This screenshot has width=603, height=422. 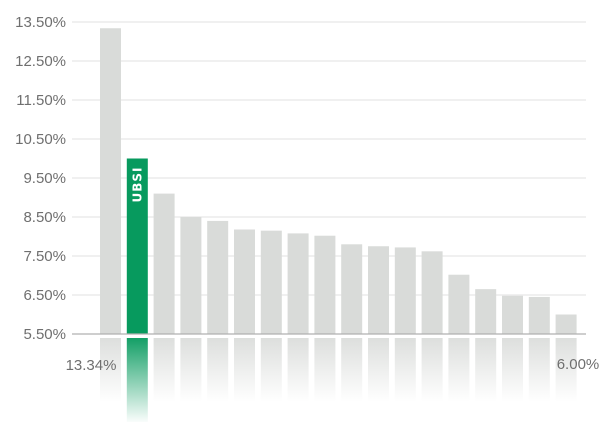 What do you see at coordinates (40, 139) in the screenshot?
I see `y-tick-label: 10.50%` at bounding box center [40, 139].